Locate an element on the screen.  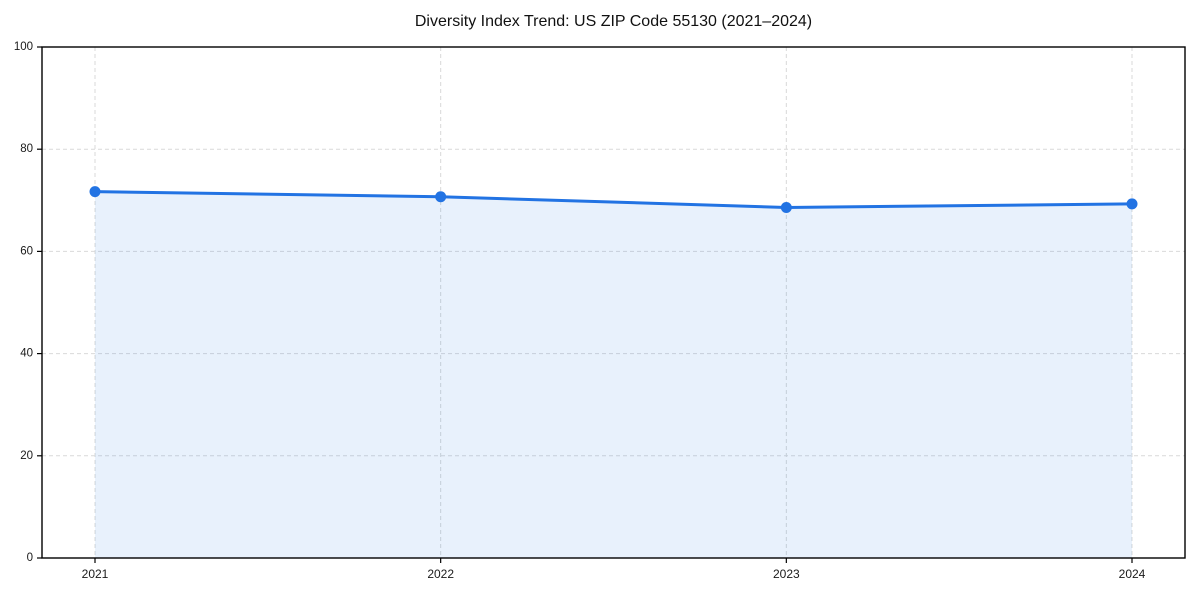
y-tick-label: 0 is located at coordinates (30, 558).